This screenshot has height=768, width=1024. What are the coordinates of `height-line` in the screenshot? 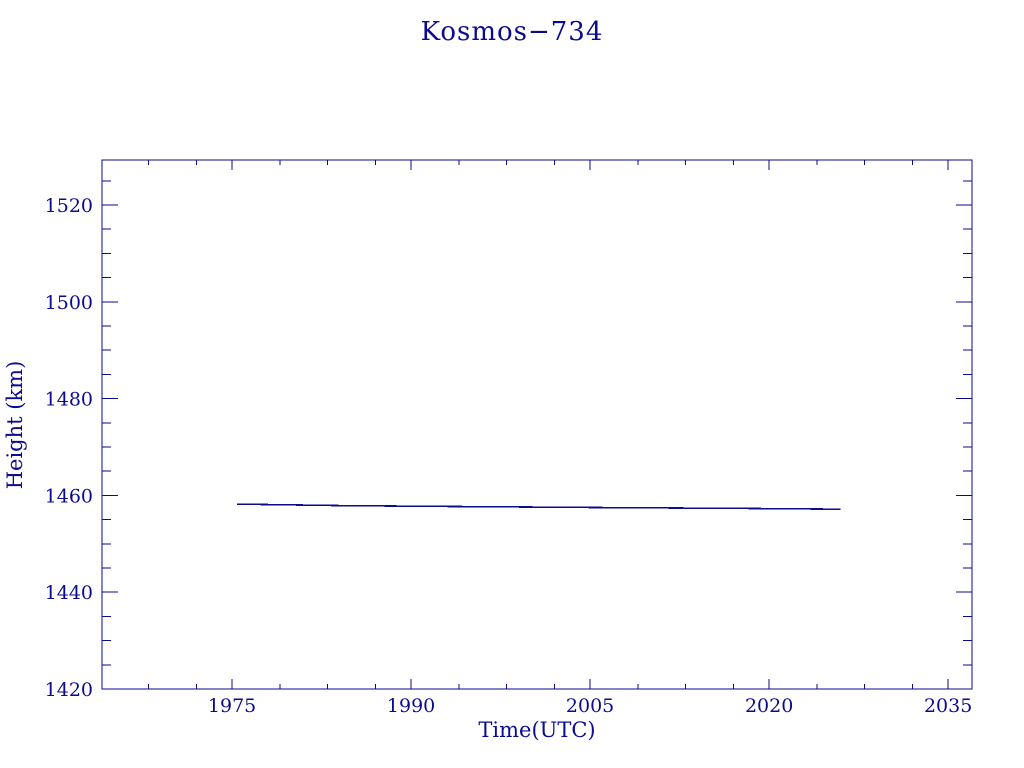 It's located at (538, 506).